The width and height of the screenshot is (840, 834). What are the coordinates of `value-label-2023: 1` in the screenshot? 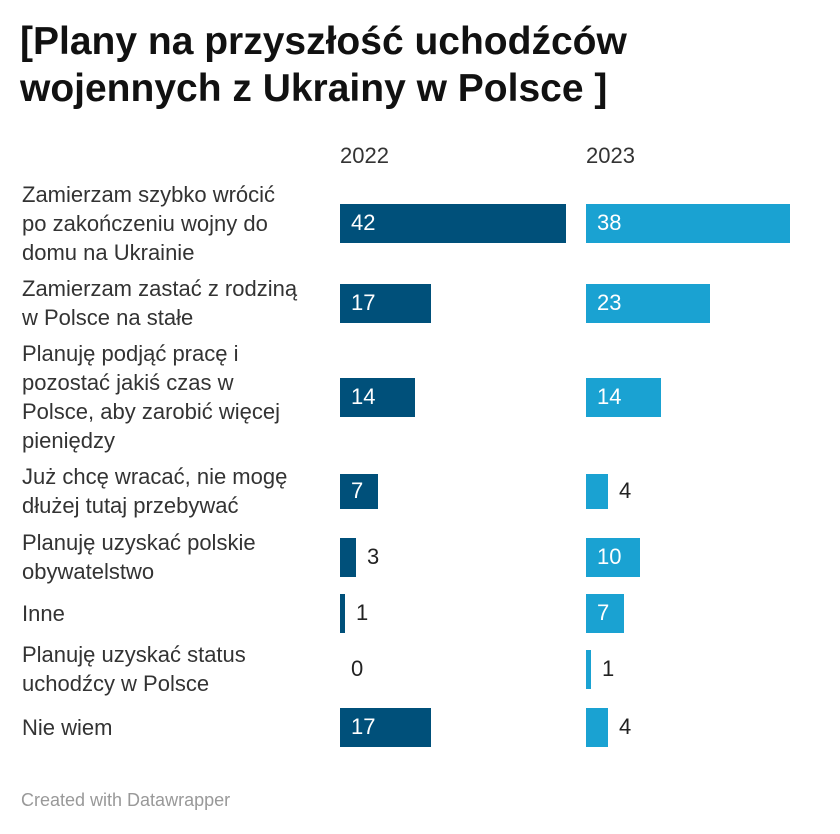 It's located at (608, 668).